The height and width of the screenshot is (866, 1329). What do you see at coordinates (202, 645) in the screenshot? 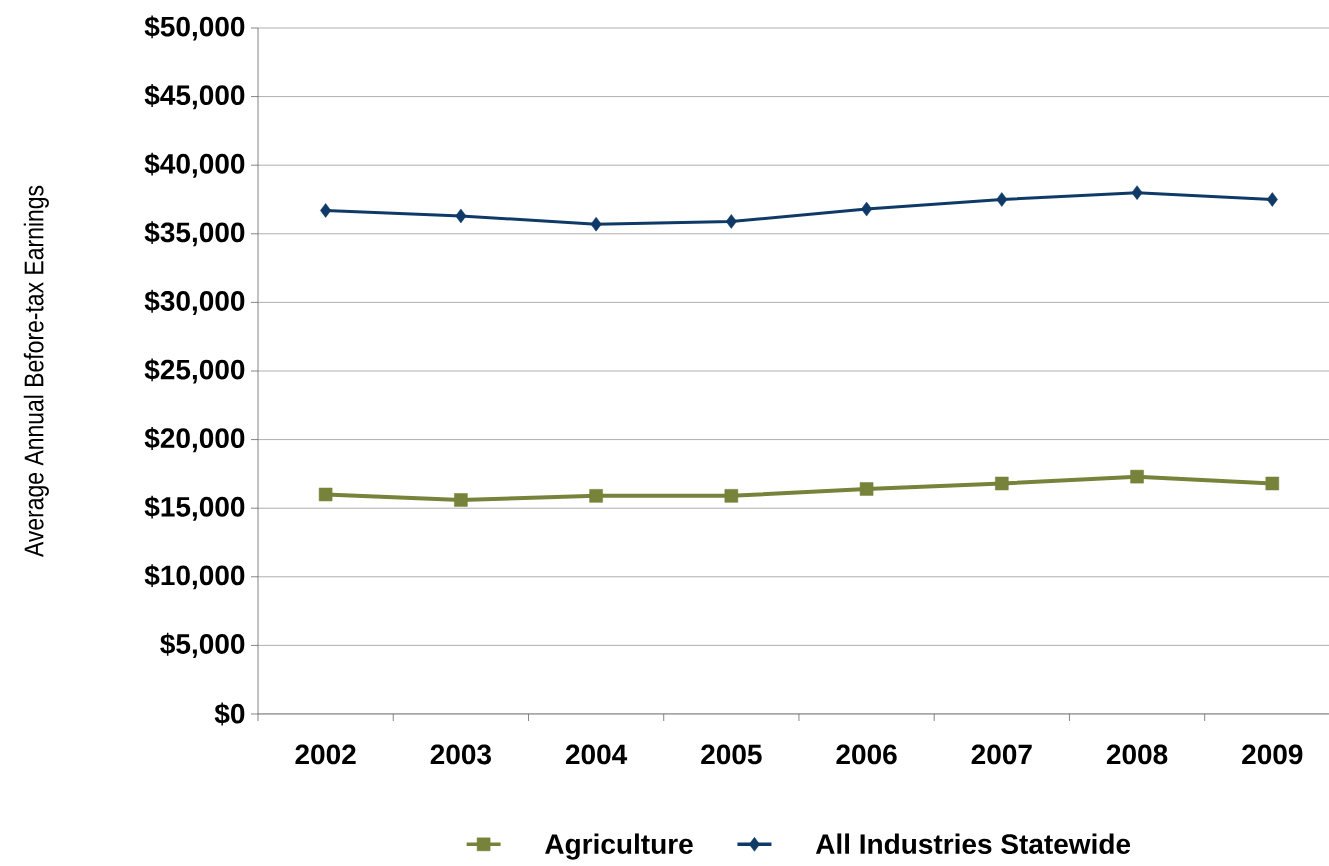
I see `y-tick-label: $5,000` at bounding box center [202, 645].